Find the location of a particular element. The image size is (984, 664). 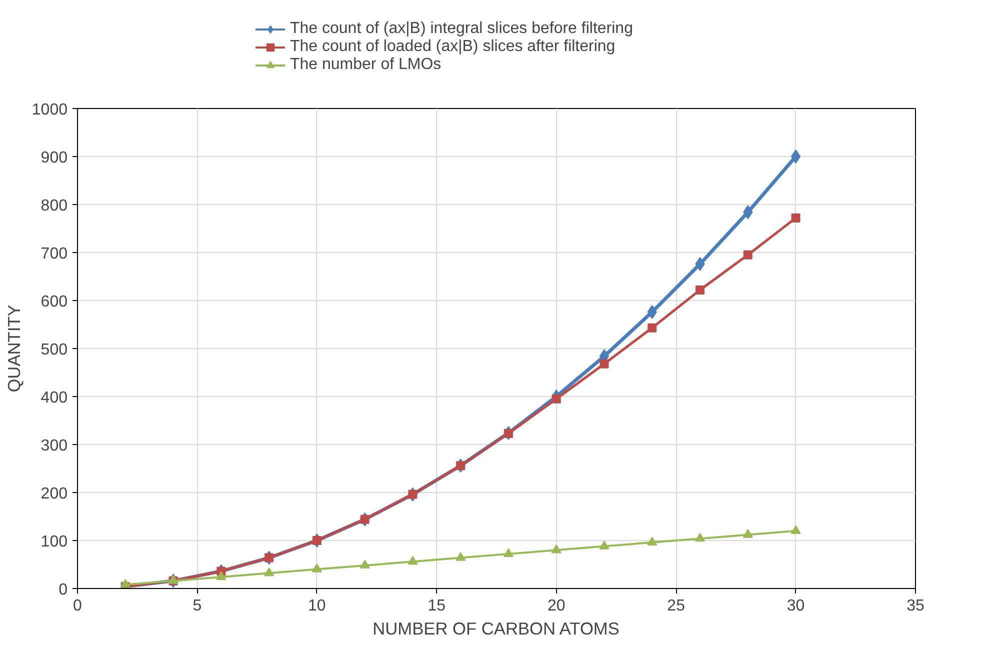

x-tick-label: 20 is located at coordinates (556, 606).